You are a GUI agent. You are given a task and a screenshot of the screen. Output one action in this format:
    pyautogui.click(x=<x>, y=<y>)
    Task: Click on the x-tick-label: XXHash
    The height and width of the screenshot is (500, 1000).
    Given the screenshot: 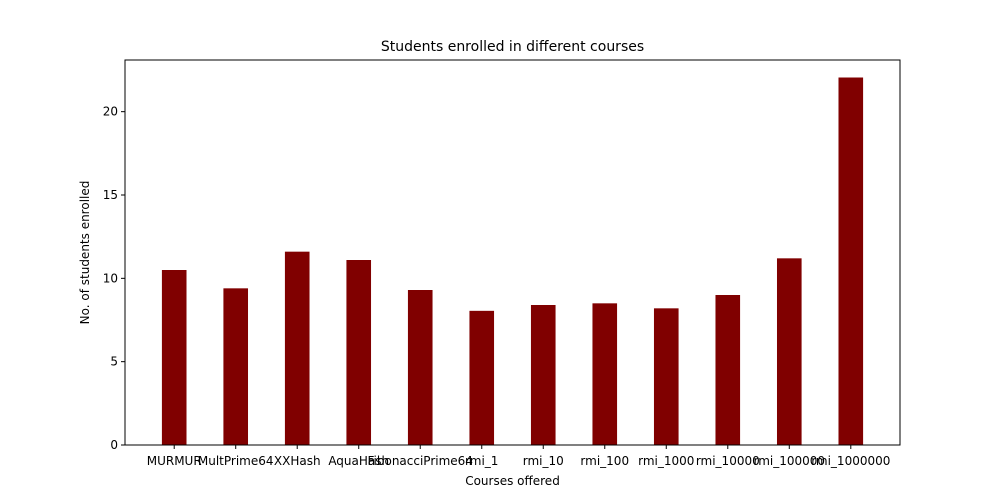 What is the action you would take?
    pyautogui.click(x=297, y=461)
    